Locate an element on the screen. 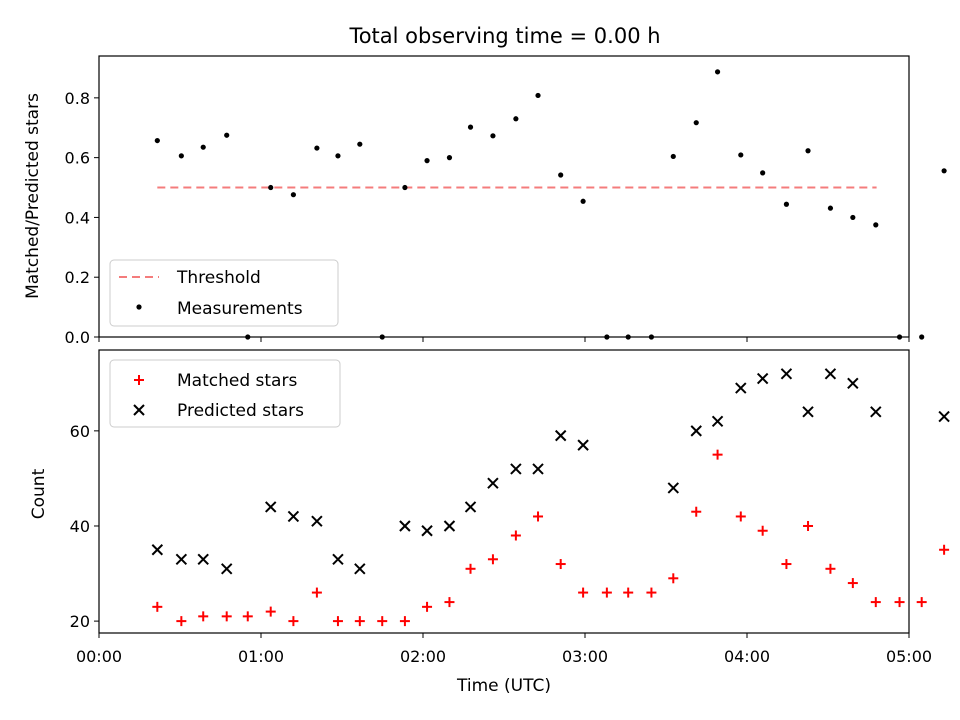 The height and width of the screenshot is (720, 960). counts-y-axis-label: Count is located at coordinates (39, 493).